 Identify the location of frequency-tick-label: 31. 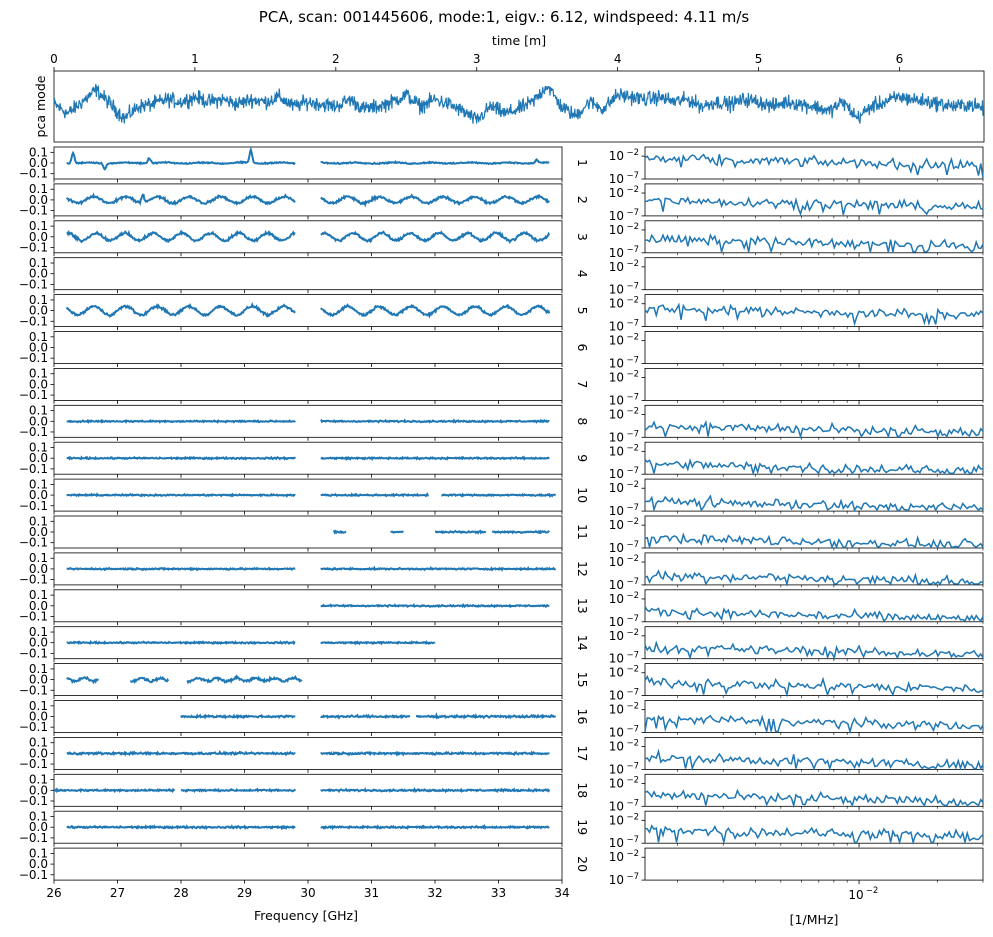
(371, 893).